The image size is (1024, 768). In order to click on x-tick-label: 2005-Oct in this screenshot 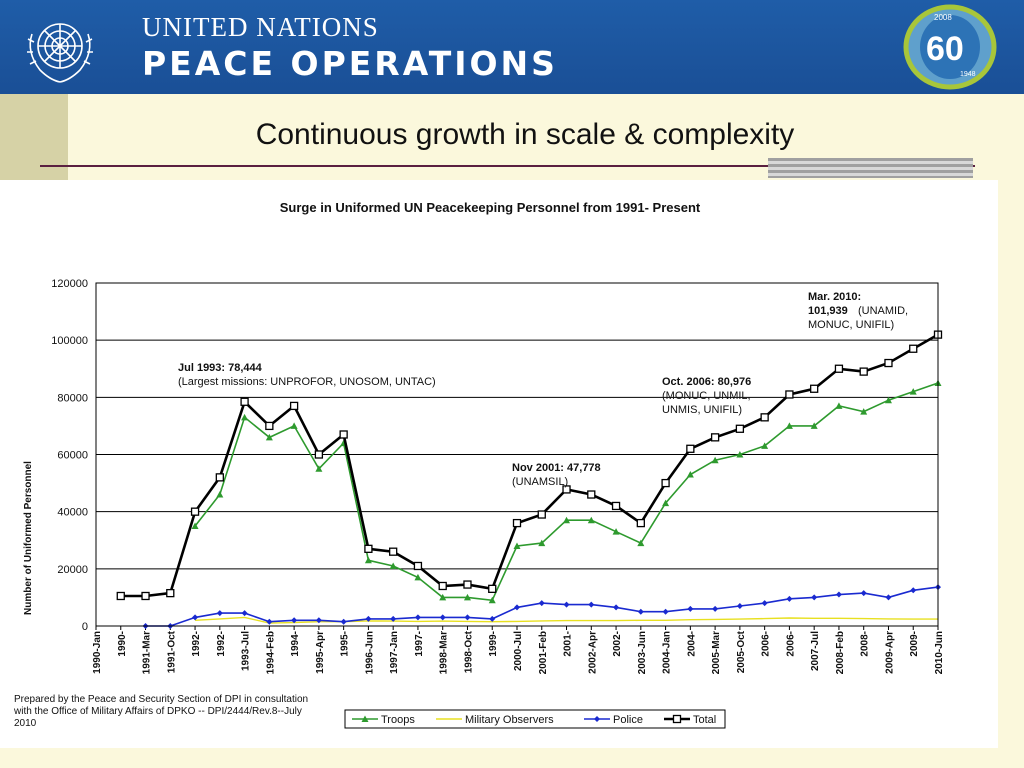, I will do `click(741, 651)`.